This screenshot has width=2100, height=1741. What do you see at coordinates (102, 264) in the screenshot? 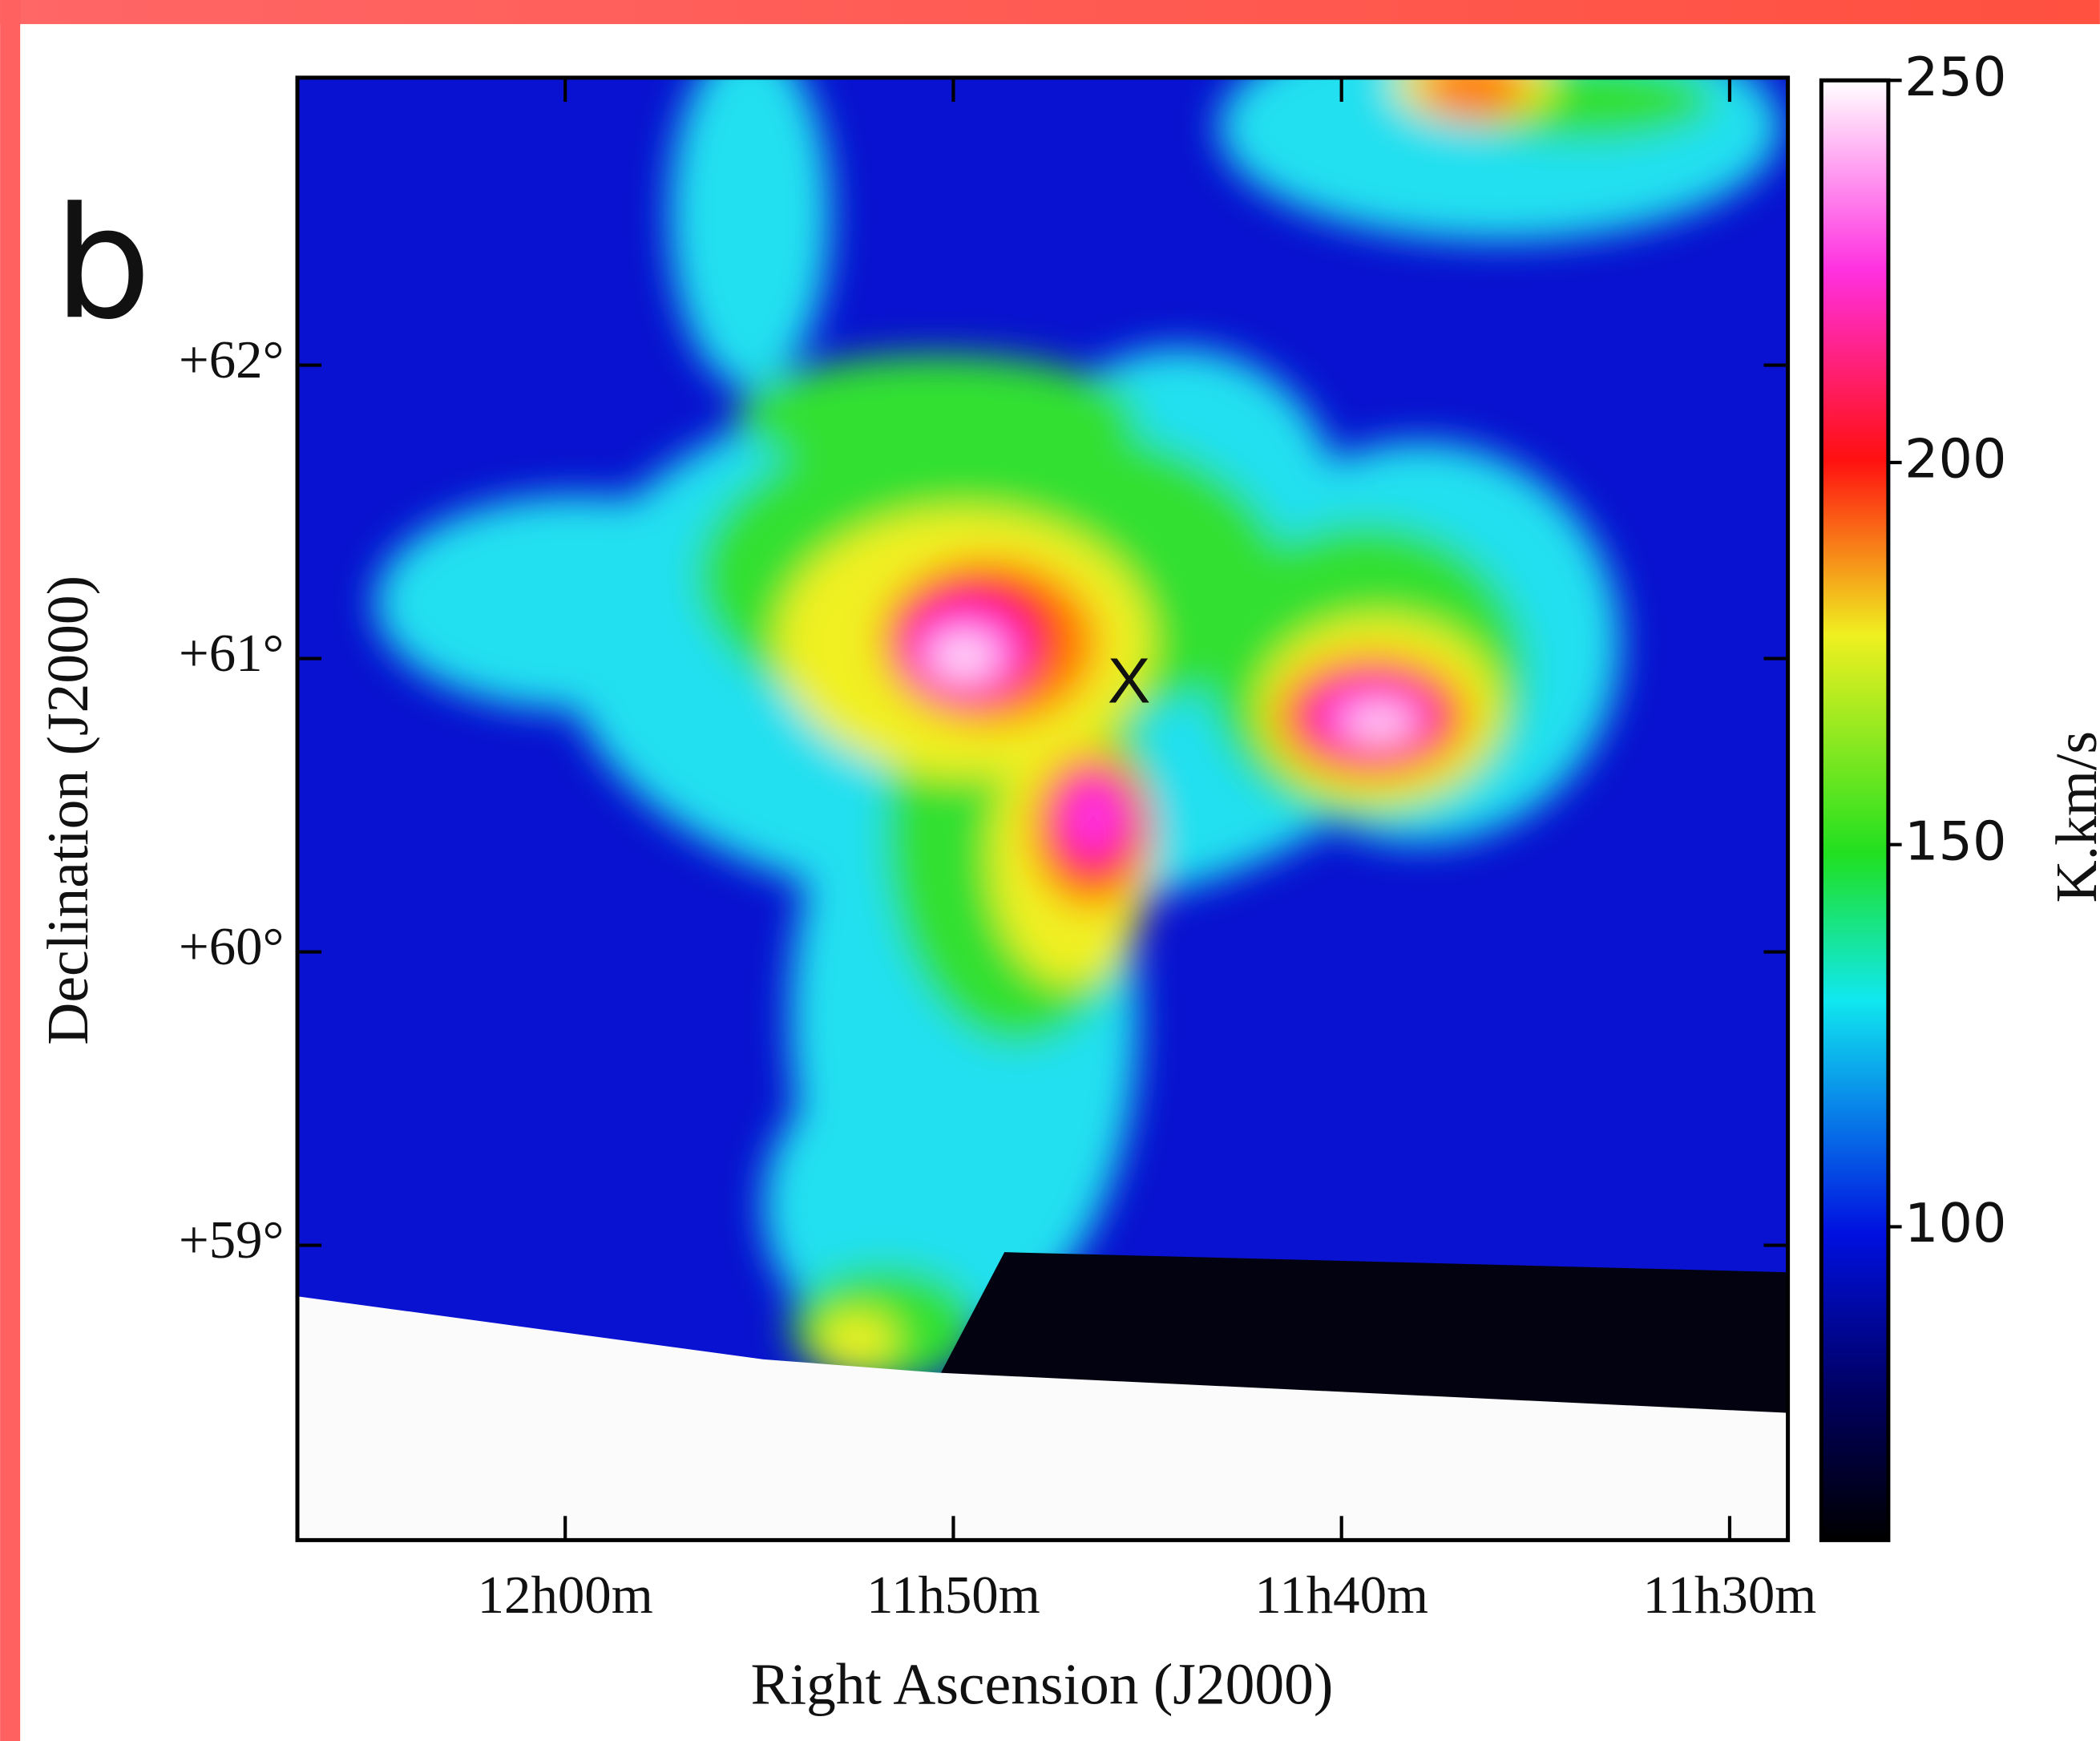
I see `panel-label: b` at bounding box center [102, 264].